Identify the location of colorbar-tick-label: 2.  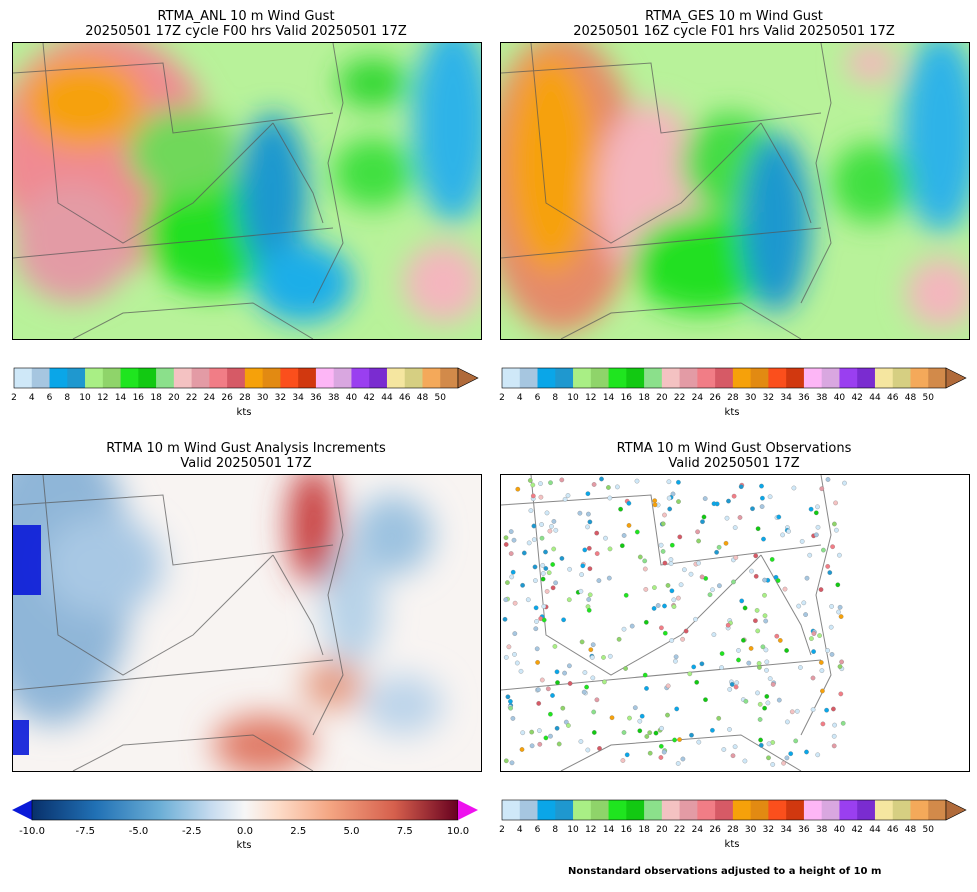
(14, 398).